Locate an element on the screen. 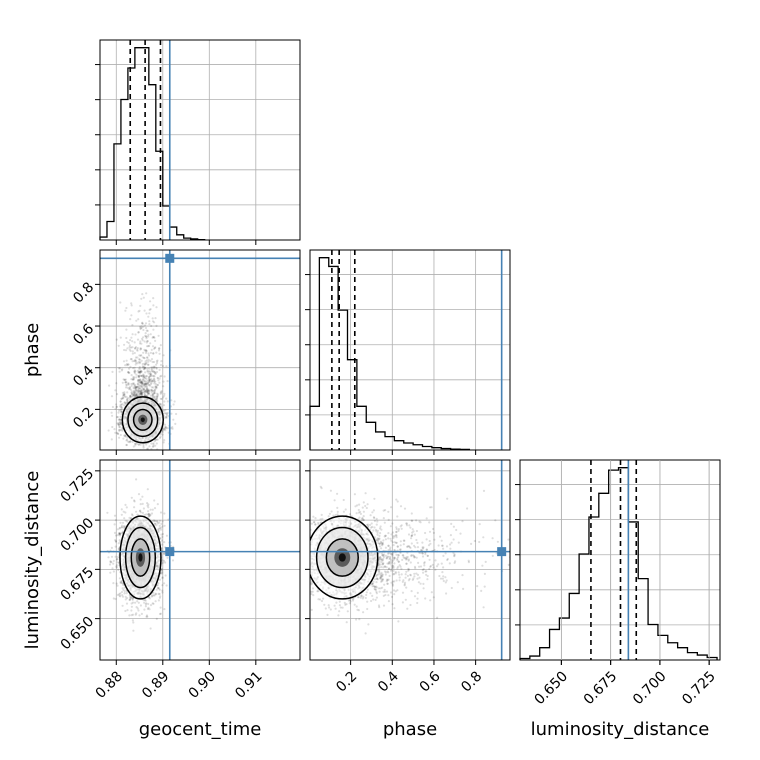 Image resolution: width=760 pixels, height=760 pixels. x-tick-label: 0.725 is located at coordinates (699, 688).